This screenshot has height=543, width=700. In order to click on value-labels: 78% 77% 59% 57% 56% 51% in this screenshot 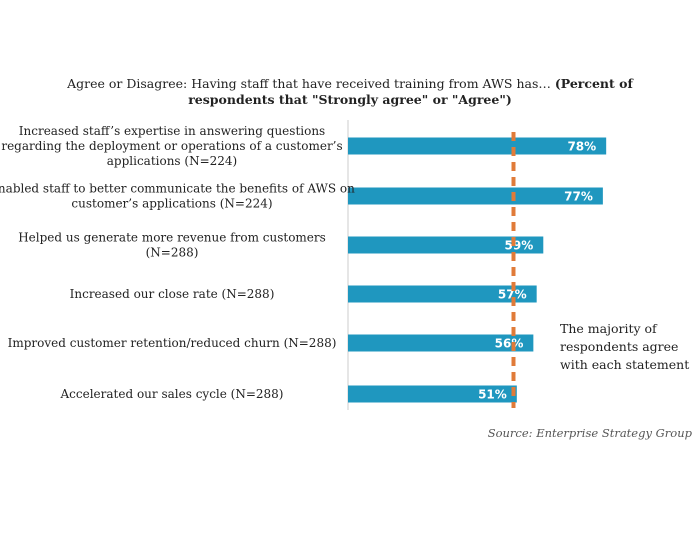, I will do `click(537, 271)`.